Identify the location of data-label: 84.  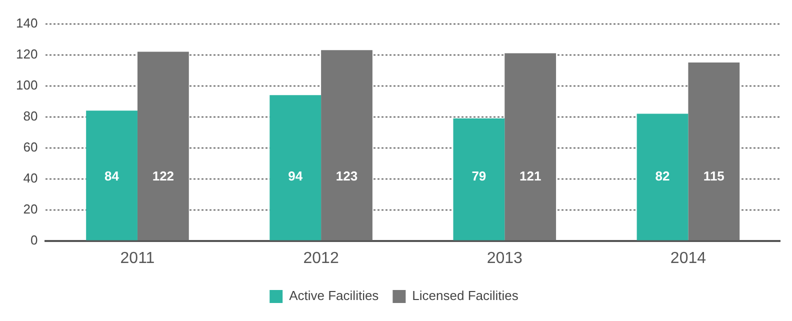
(112, 176).